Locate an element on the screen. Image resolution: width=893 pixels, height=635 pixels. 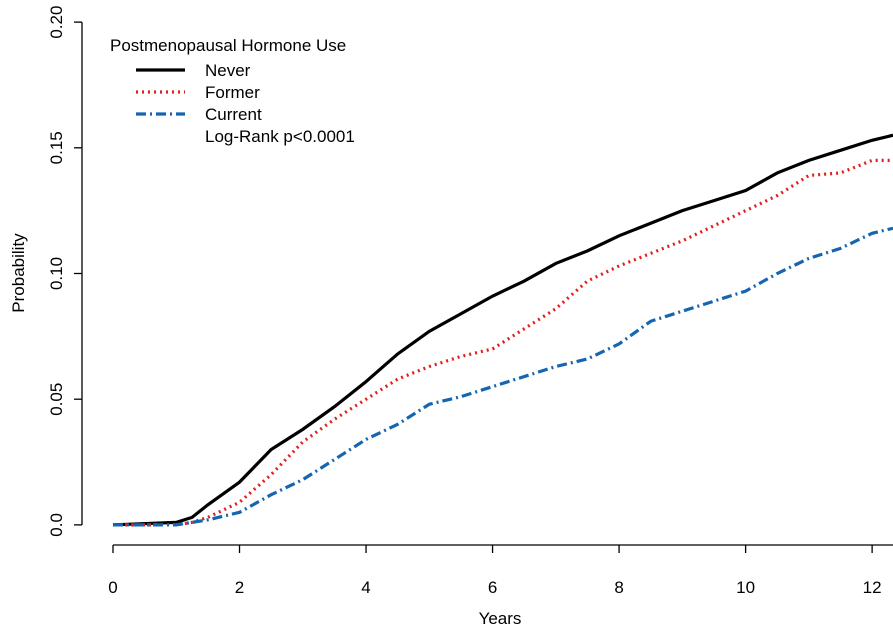
x-tick-label: 4 is located at coordinates (365, 587).